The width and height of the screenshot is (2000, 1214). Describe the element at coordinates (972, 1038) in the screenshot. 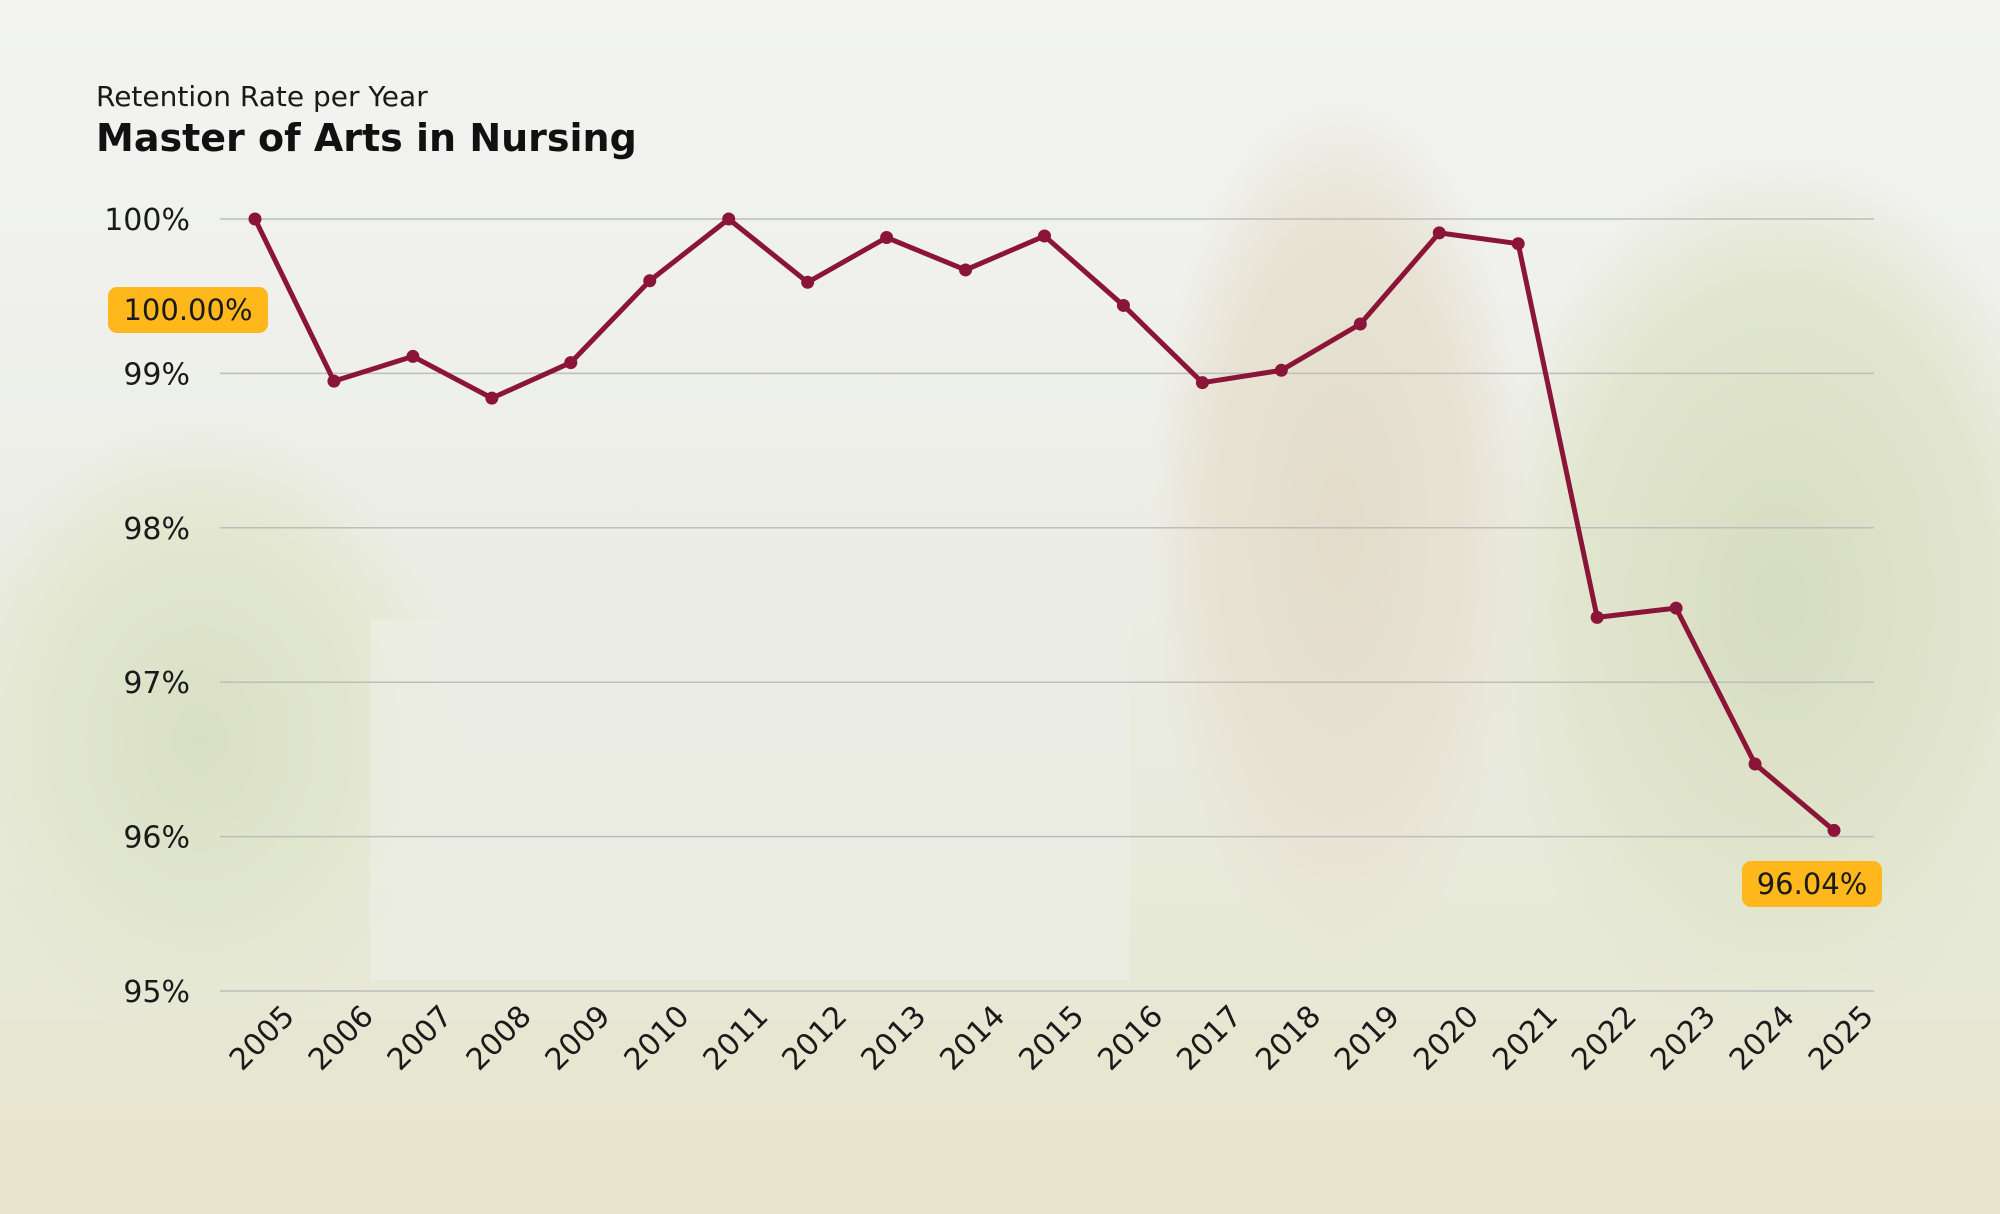

I see `x-tick-label: 2014` at that location.